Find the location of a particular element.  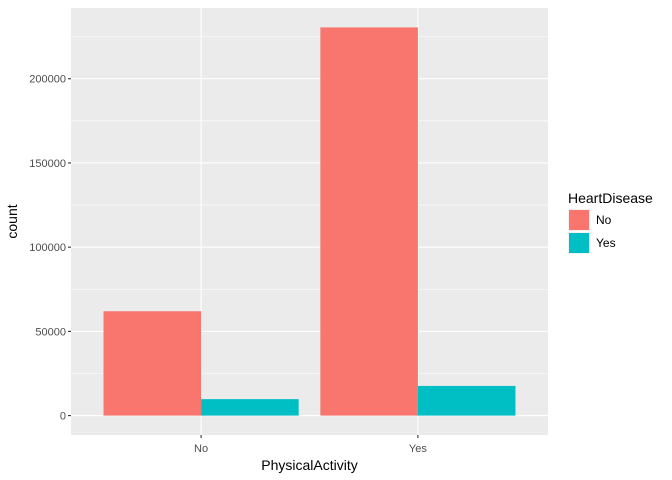

x-axis-title: PhysicalActivity is located at coordinates (309, 465).